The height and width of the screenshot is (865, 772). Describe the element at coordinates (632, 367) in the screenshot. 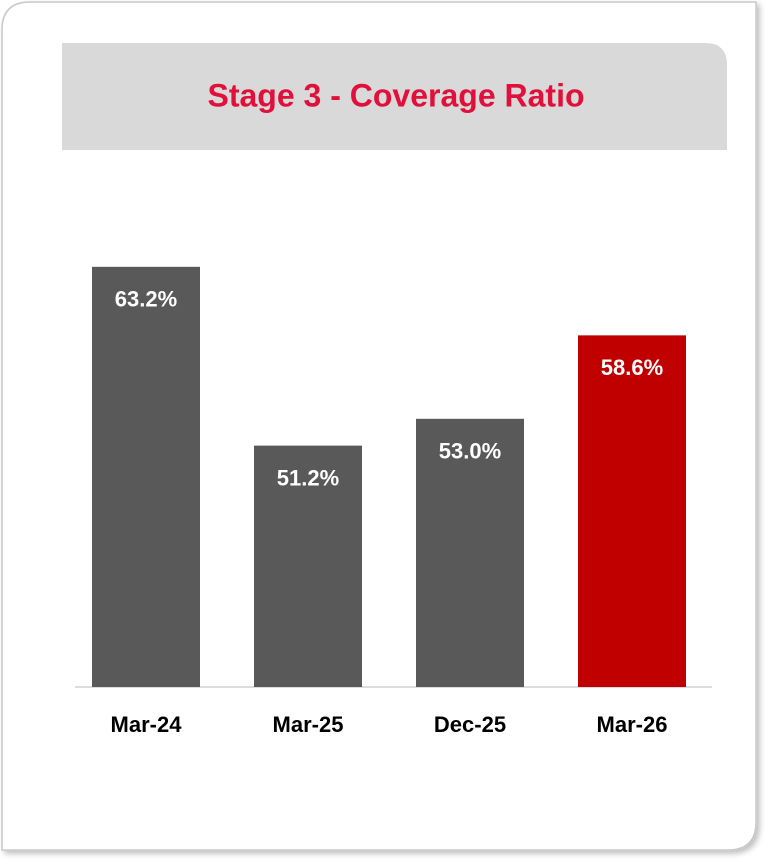

I see `data-label: 58.6%` at that location.